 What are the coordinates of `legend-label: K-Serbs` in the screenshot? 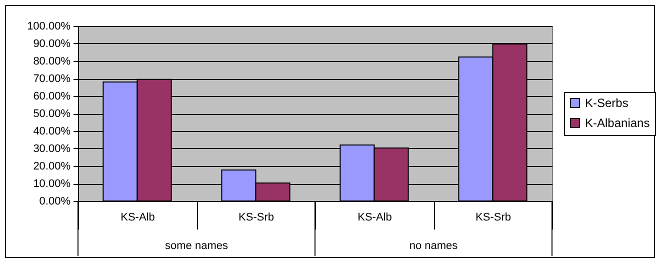 It's located at (606, 103).